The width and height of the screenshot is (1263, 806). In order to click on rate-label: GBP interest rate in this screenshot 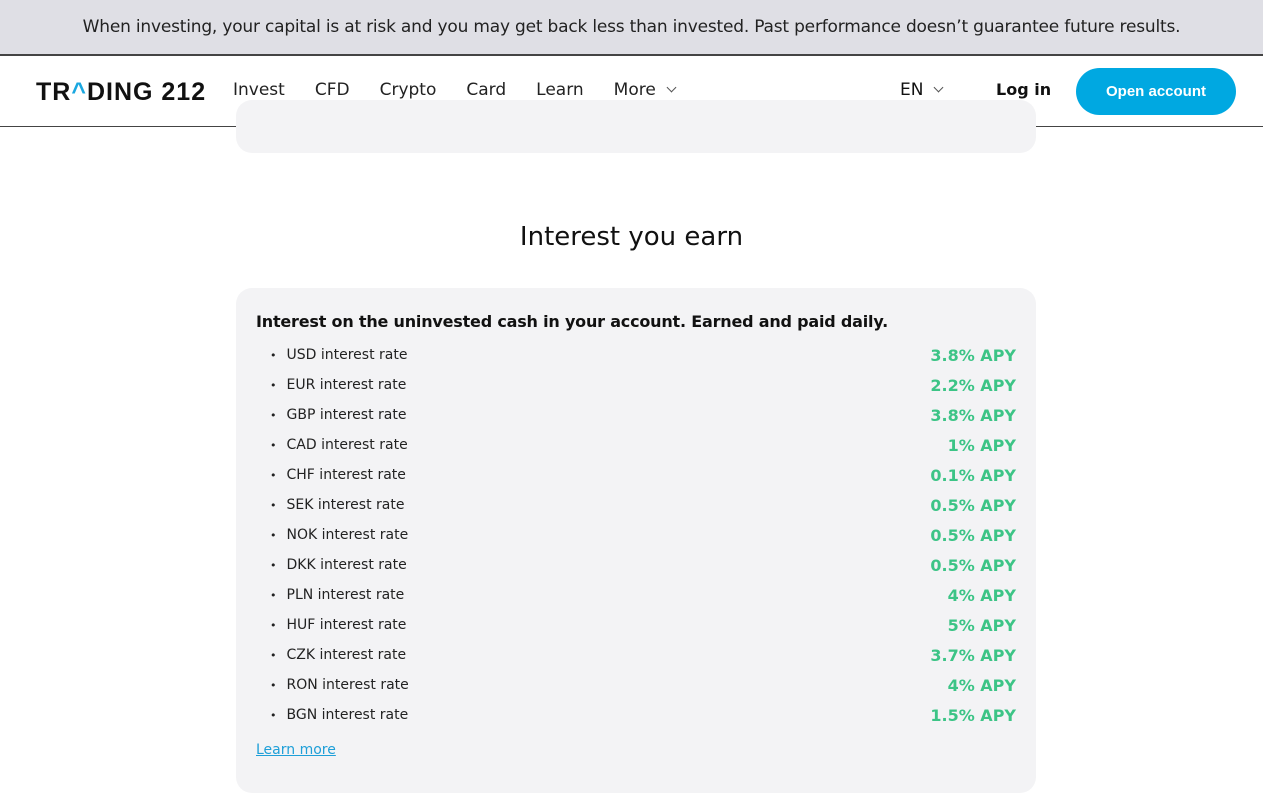, I will do `click(338, 415)`.